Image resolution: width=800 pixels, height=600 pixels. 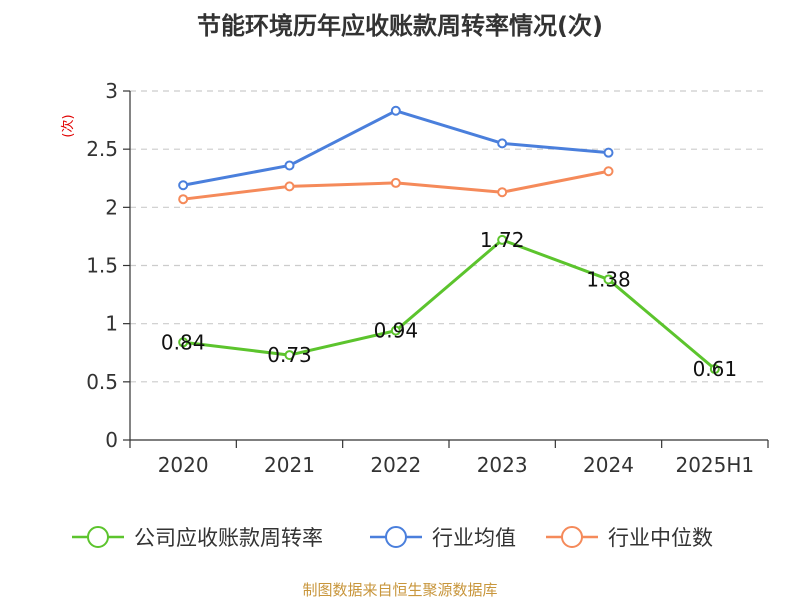 I want to click on data-label: 0.73, so click(x=289, y=355).